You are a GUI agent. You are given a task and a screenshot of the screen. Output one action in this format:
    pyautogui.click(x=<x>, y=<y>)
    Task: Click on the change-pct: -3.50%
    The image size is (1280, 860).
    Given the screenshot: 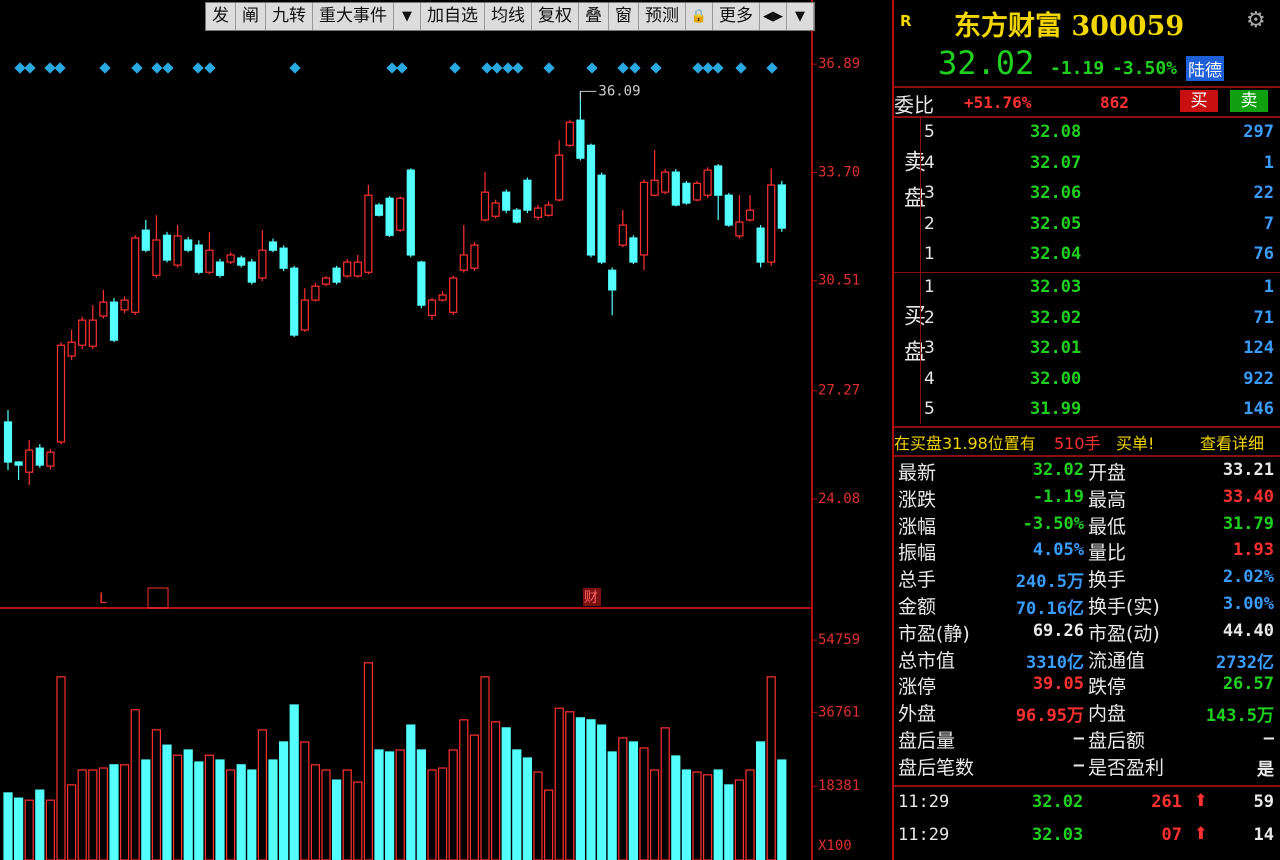 What is the action you would take?
    pyautogui.click(x=1145, y=68)
    